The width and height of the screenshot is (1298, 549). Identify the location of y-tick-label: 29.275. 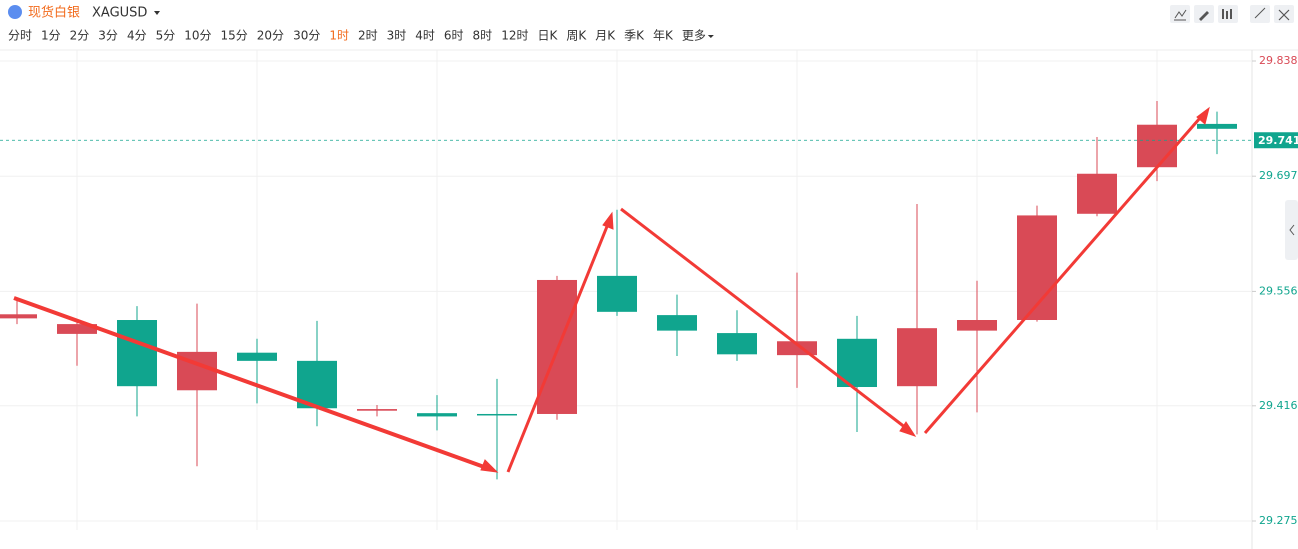
(1278, 520).